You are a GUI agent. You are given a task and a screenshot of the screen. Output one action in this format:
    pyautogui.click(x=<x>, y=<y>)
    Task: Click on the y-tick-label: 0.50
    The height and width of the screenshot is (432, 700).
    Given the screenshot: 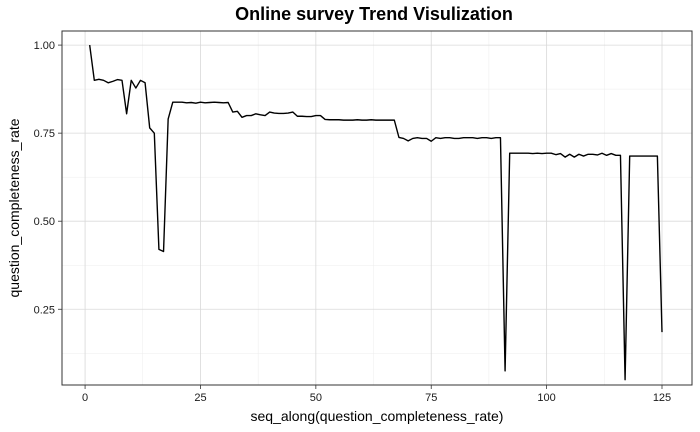 What is the action you would take?
    pyautogui.click(x=44, y=222)
    